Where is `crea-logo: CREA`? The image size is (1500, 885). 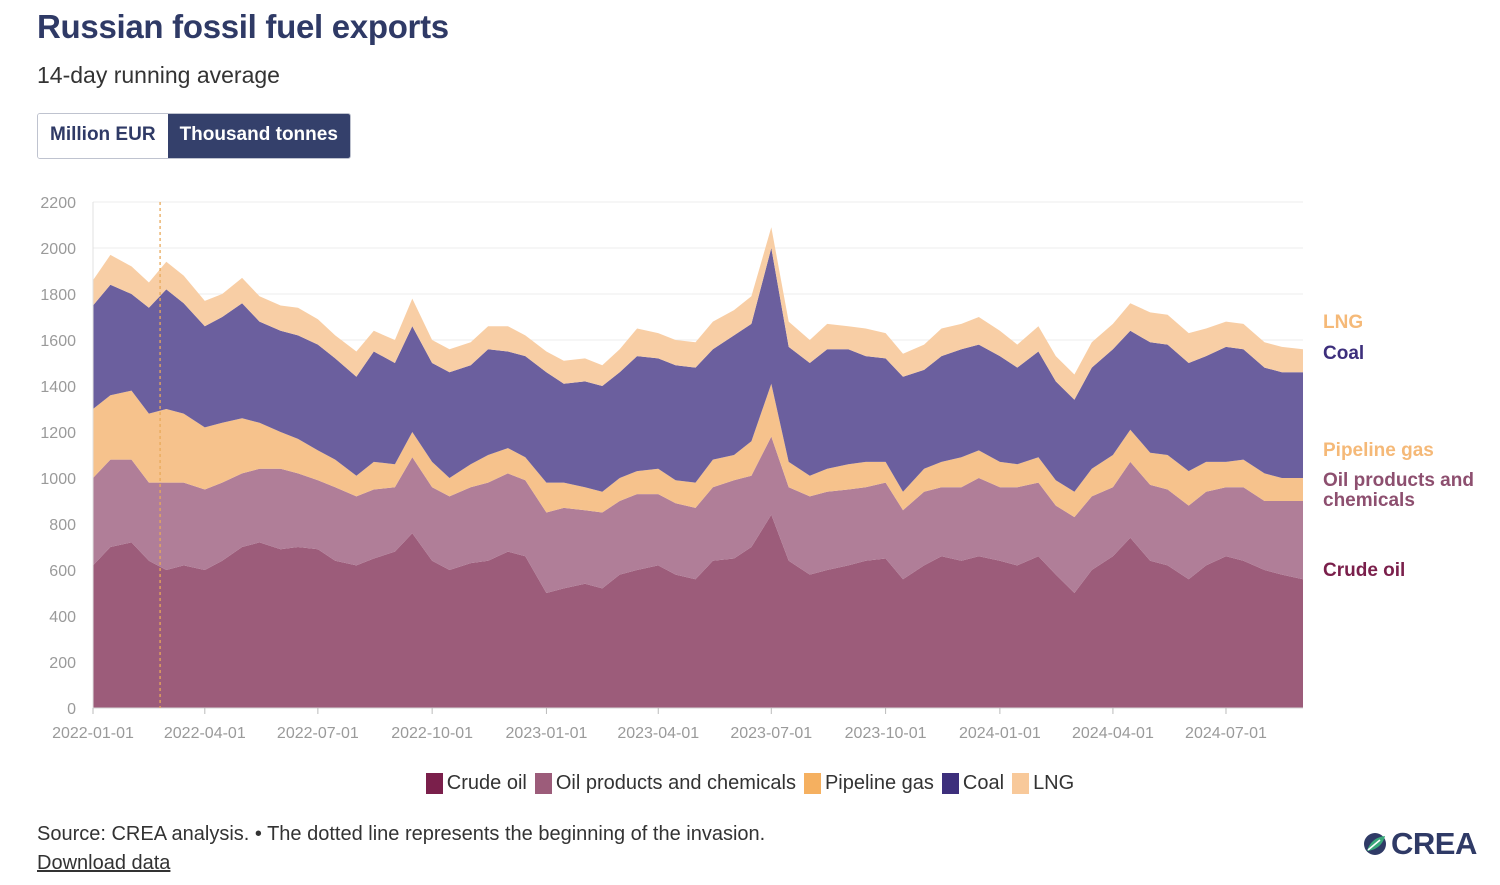 crea-logo: CREA is located at coordinates (1419, 844).